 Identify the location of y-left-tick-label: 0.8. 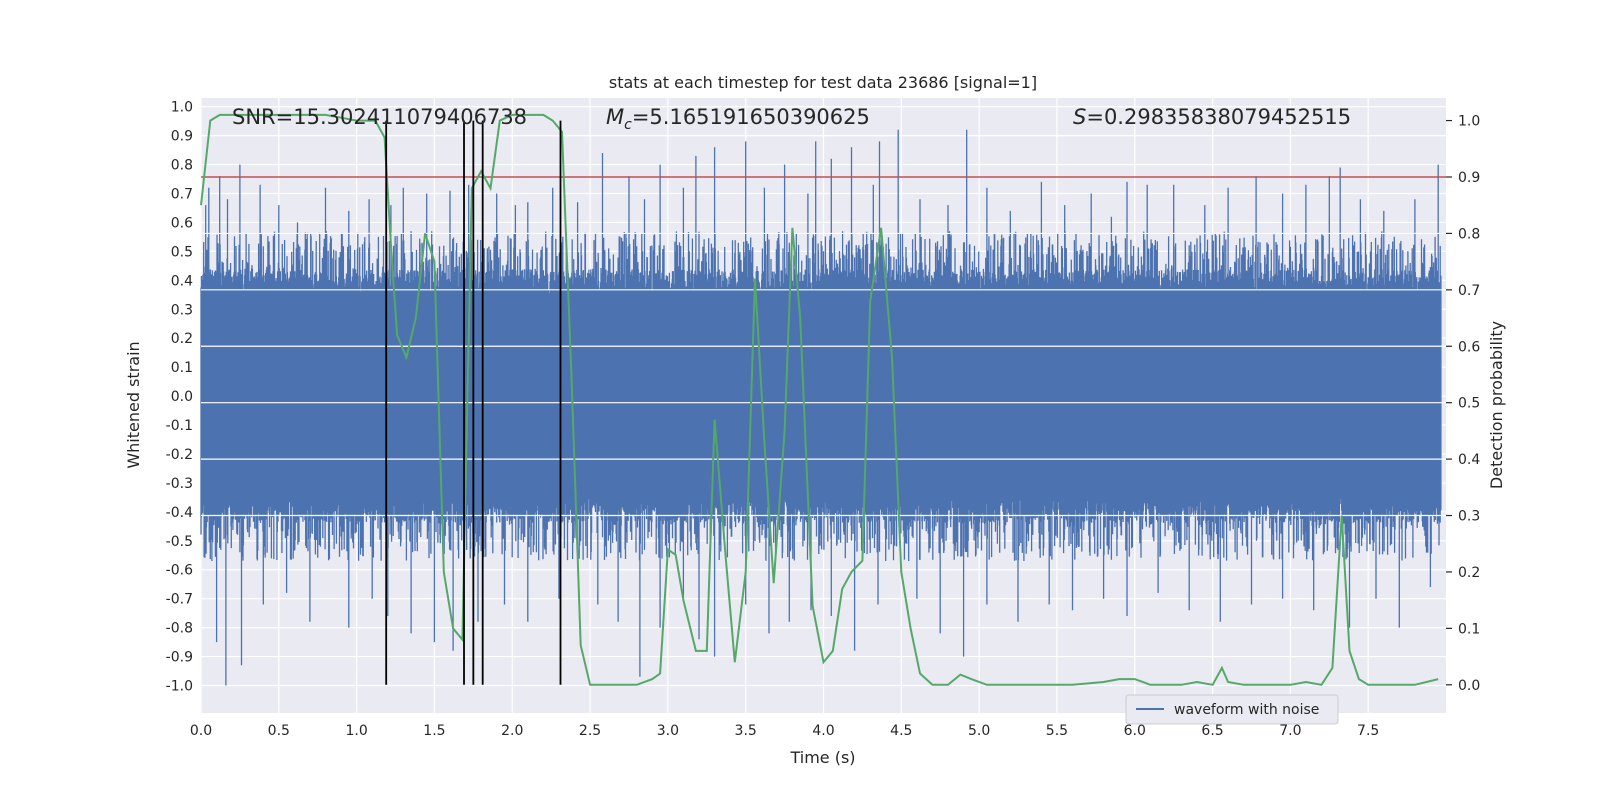
(182, 166).